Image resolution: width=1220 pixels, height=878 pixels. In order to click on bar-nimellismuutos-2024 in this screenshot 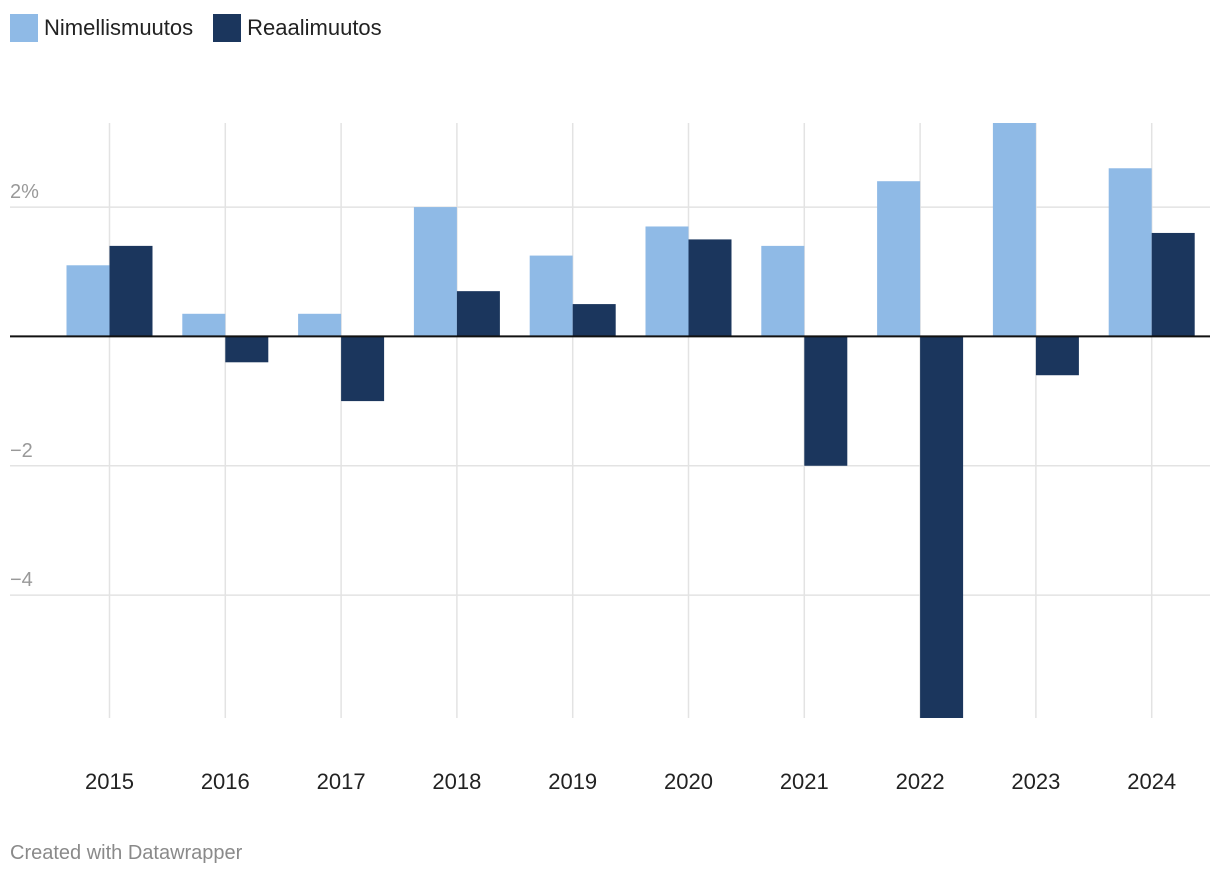, I will do `click(1130, 252)`.